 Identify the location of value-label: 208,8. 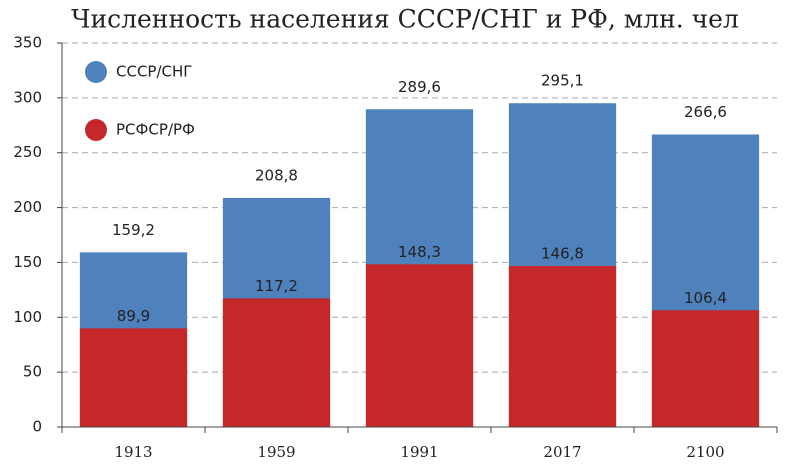
(276, 175).